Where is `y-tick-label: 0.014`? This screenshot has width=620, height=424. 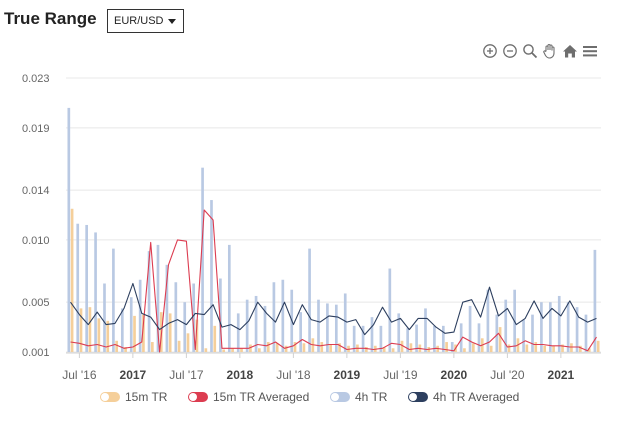
y-tick-label: 0.014 is located at coordinates (36, 191).